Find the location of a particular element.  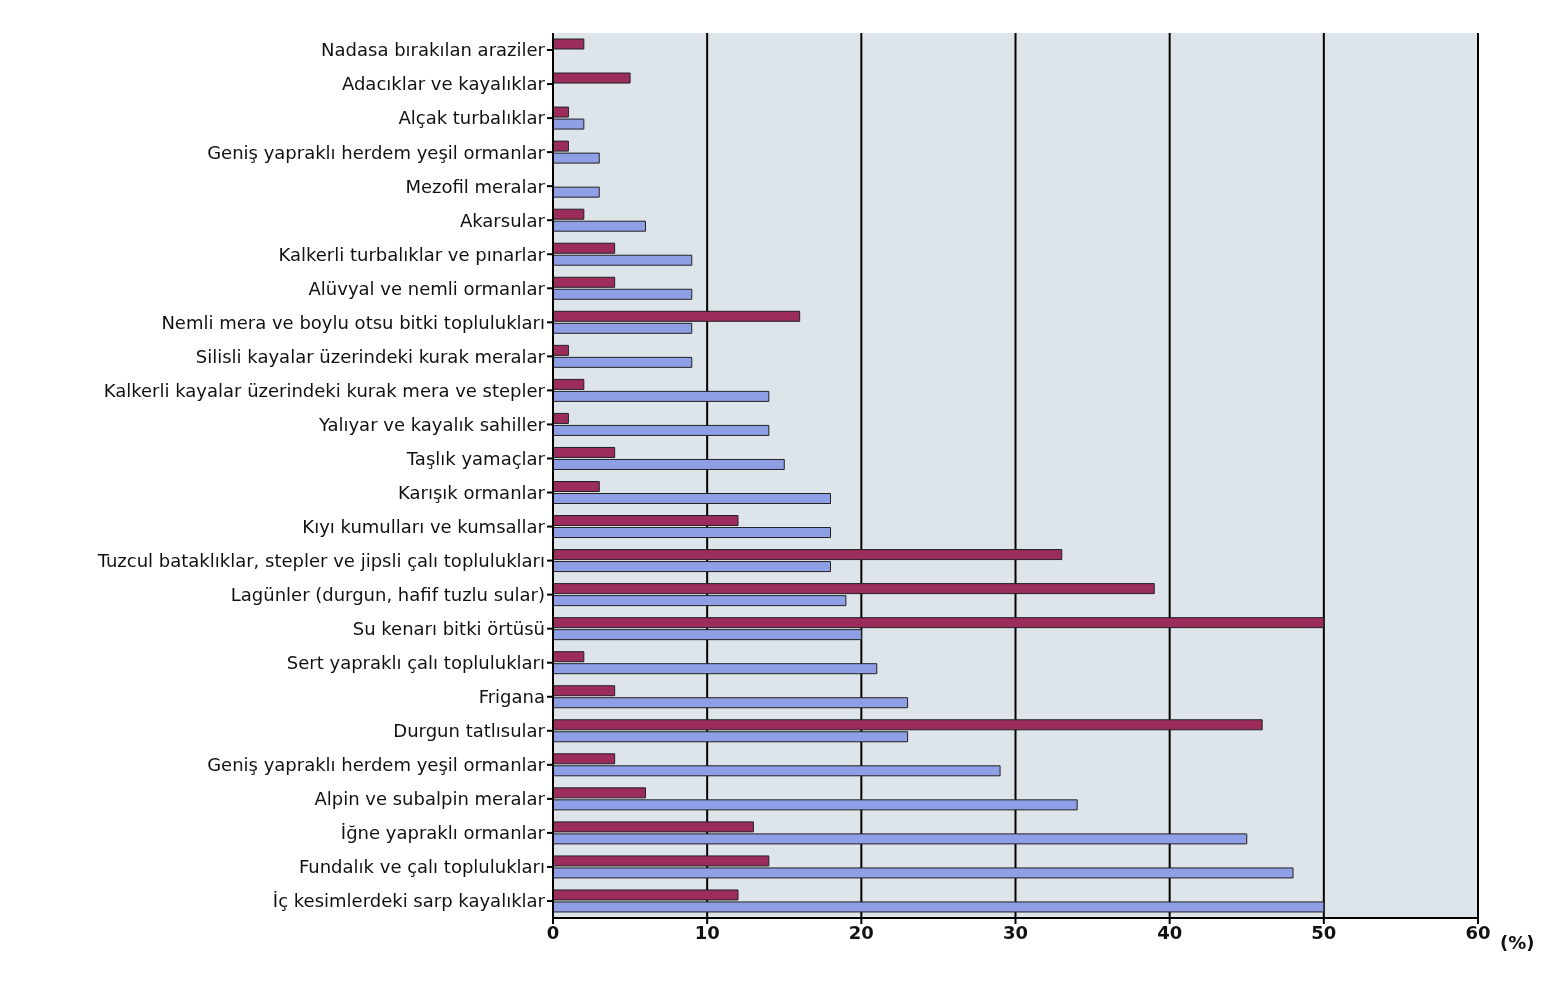

y-tick-label: Akarsular is located at coordinates (502, 220).